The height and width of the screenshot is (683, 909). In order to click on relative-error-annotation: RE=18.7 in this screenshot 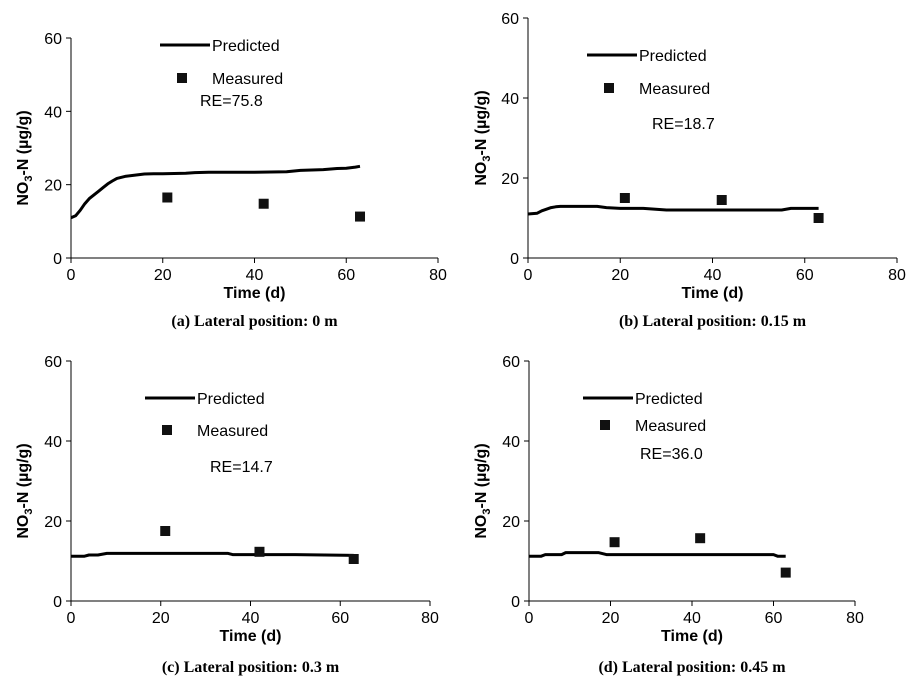, I will do `click(683, 124)`.